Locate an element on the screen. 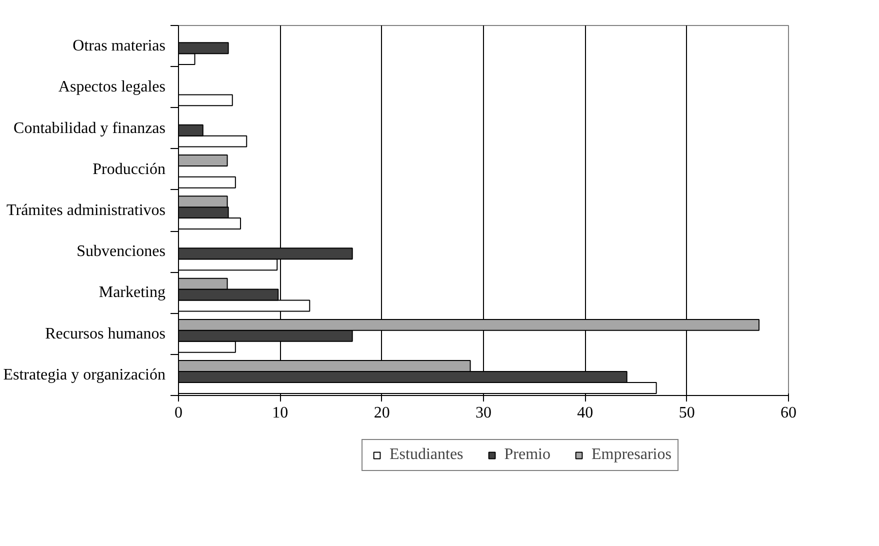 The image size is (879, 546). y-tick-label: Trámites administrativos is located at coordinates (86, 210).